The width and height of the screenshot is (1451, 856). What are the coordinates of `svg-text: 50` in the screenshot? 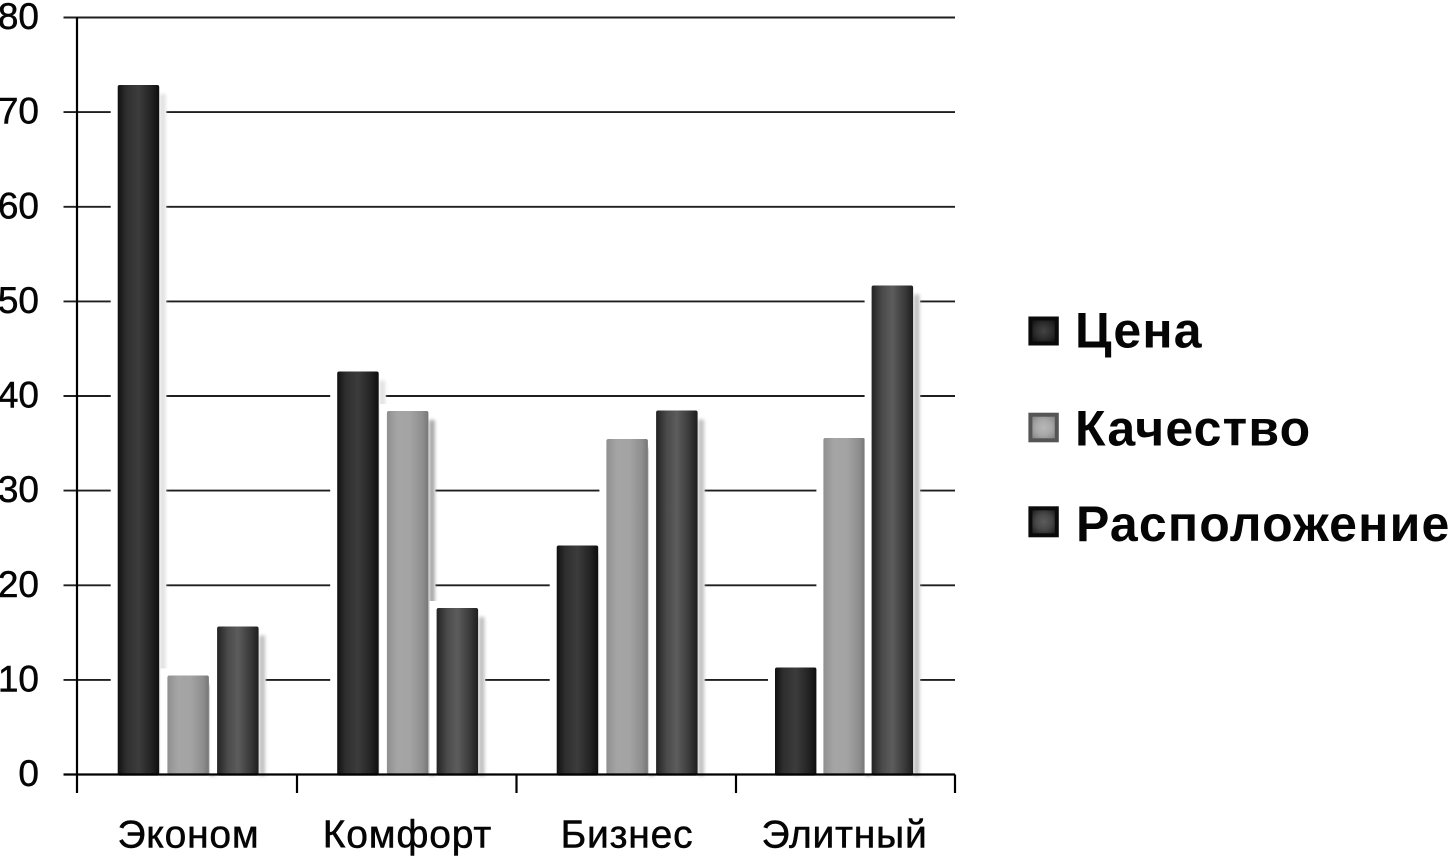 It's located at (19, 300).